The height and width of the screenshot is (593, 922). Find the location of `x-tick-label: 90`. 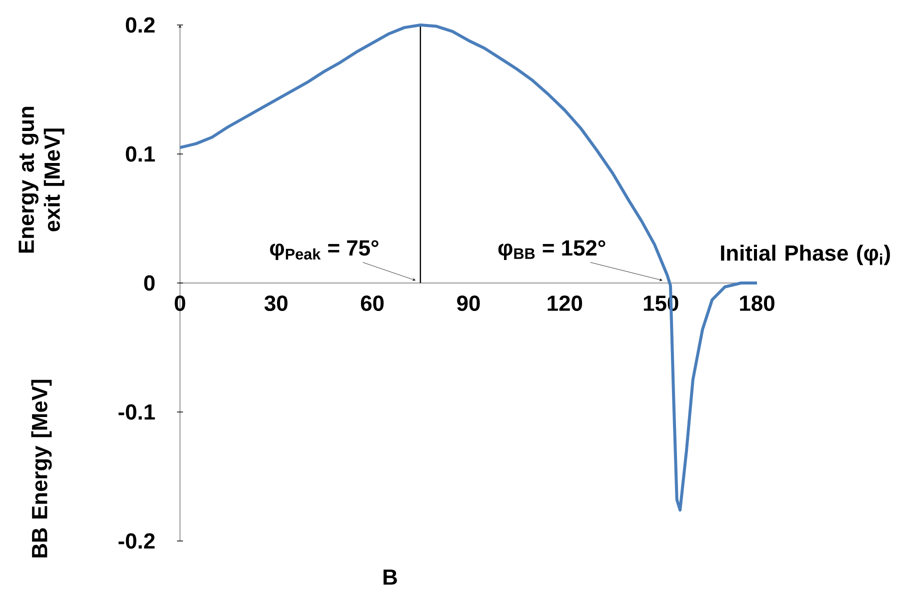

x-tick-label: 90 is located at coordinates (468, 303).